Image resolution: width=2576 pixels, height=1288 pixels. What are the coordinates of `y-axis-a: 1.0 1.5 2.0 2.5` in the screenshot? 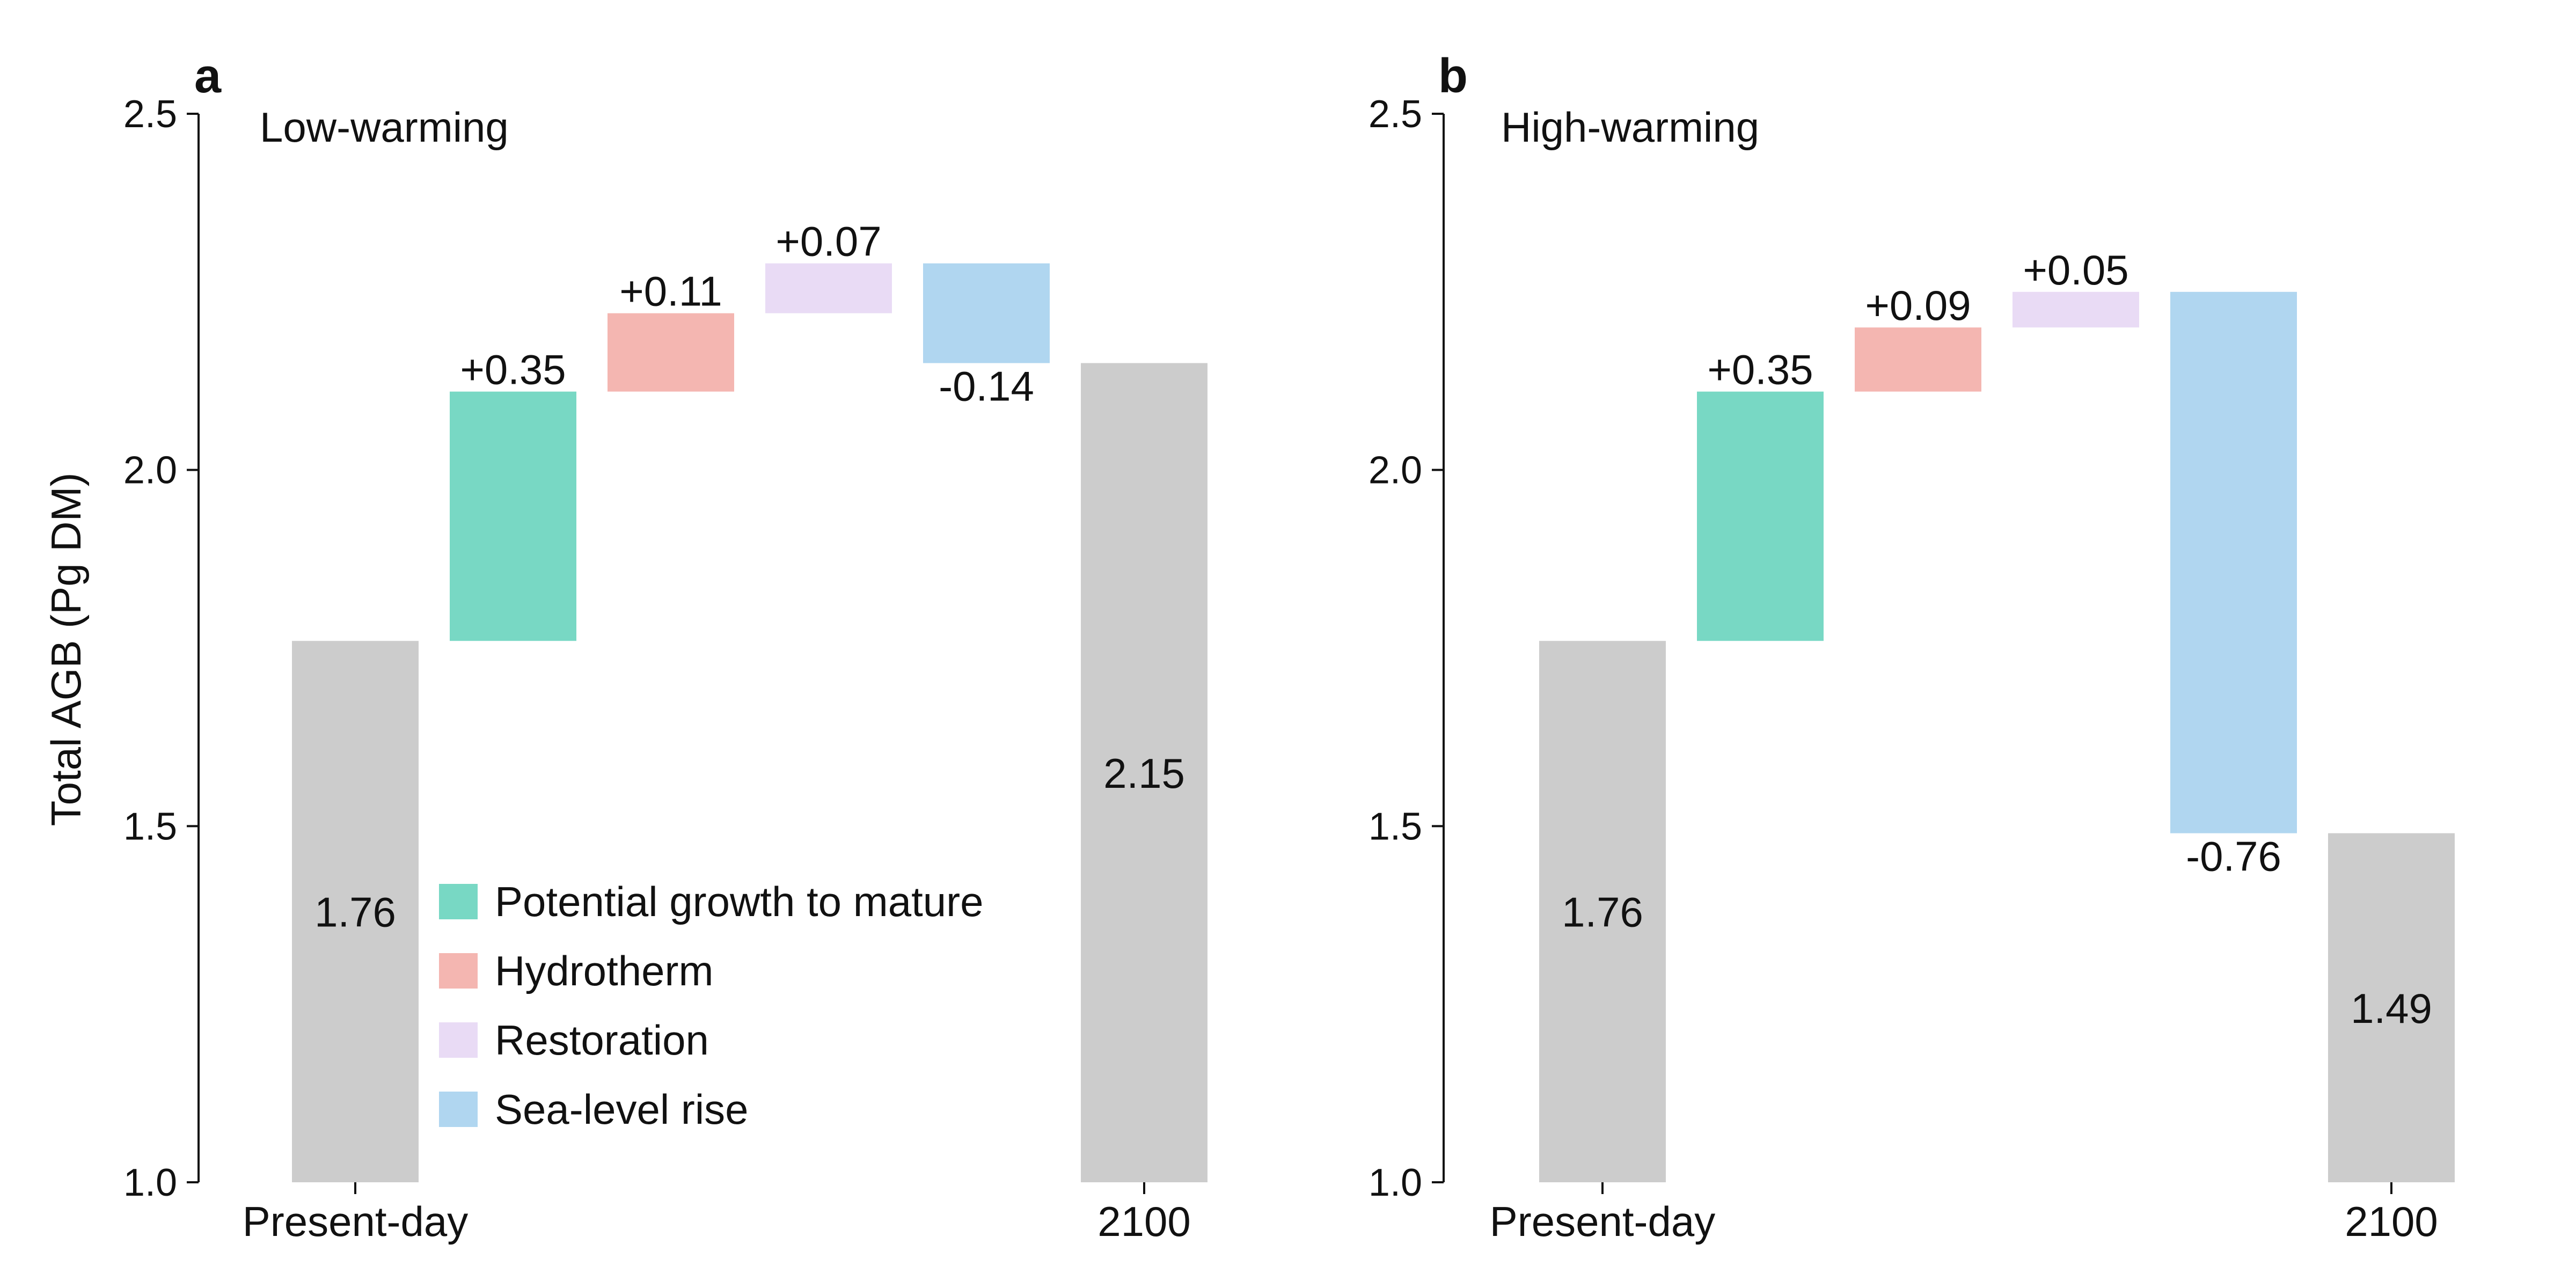 It's located at (161, 648).